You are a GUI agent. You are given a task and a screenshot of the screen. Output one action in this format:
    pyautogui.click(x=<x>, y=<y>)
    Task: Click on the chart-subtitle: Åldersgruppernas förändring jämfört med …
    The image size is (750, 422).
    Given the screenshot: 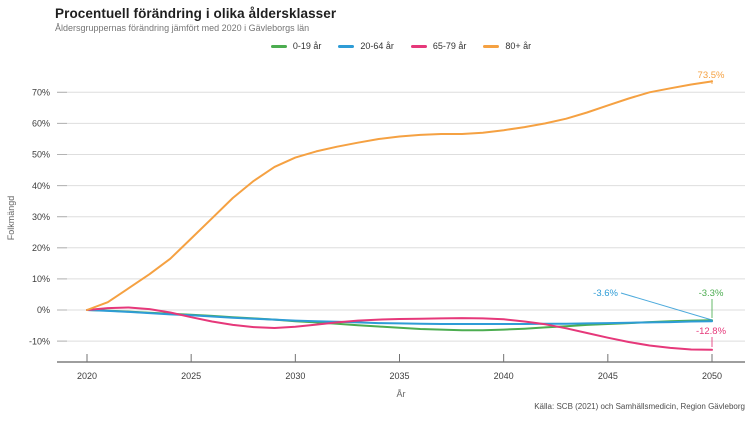 What is the action you would take?
    pyautogui.click(x=182, y=28)
    